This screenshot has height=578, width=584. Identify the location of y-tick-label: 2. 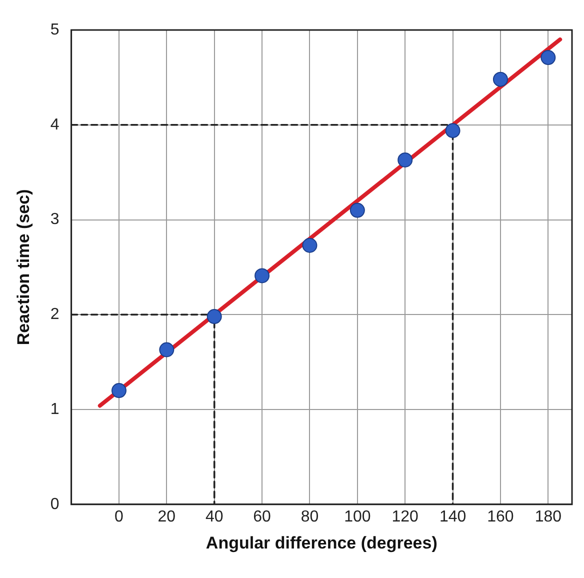
(55, 315).